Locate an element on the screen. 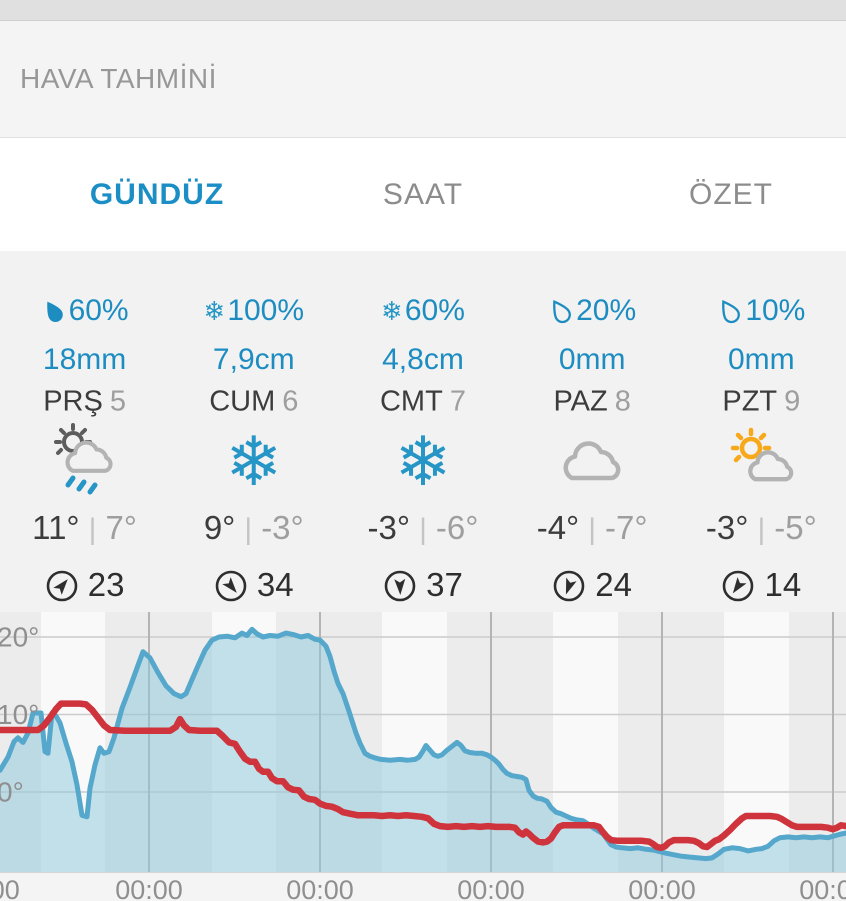 This screenshot has height=901, width=846. tab-ozet: ÖZET is located at coordinates (731, 194).